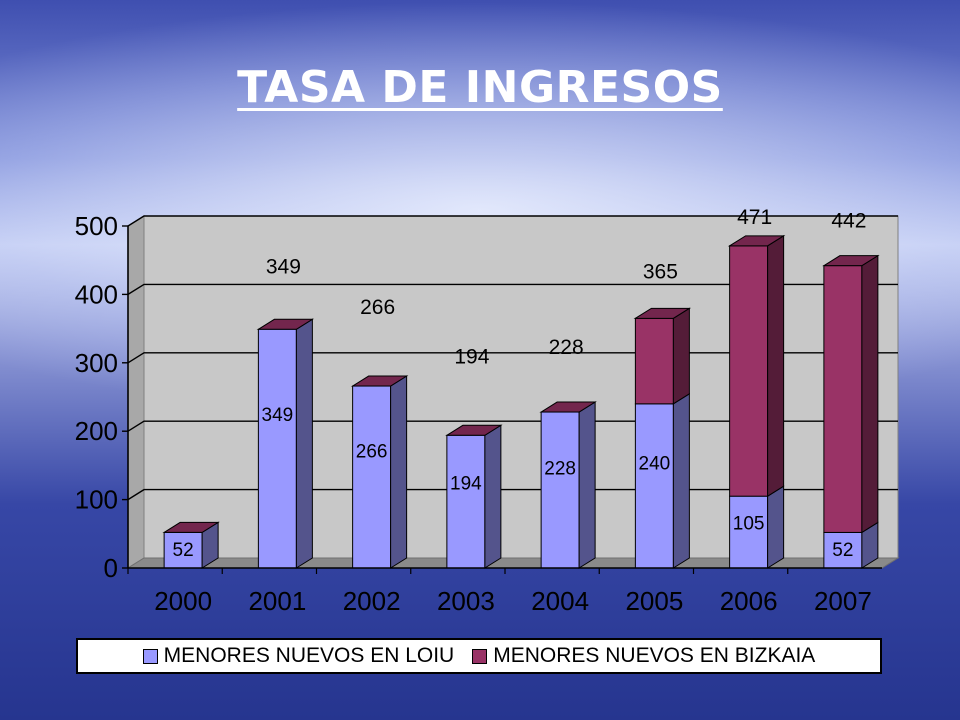 This screenshot has width=960, height=720. What do you see at coordinates (749, 601) in the screenshot?
I see `x-tick-label-2006: 2006` at bounding box center [749, 601].